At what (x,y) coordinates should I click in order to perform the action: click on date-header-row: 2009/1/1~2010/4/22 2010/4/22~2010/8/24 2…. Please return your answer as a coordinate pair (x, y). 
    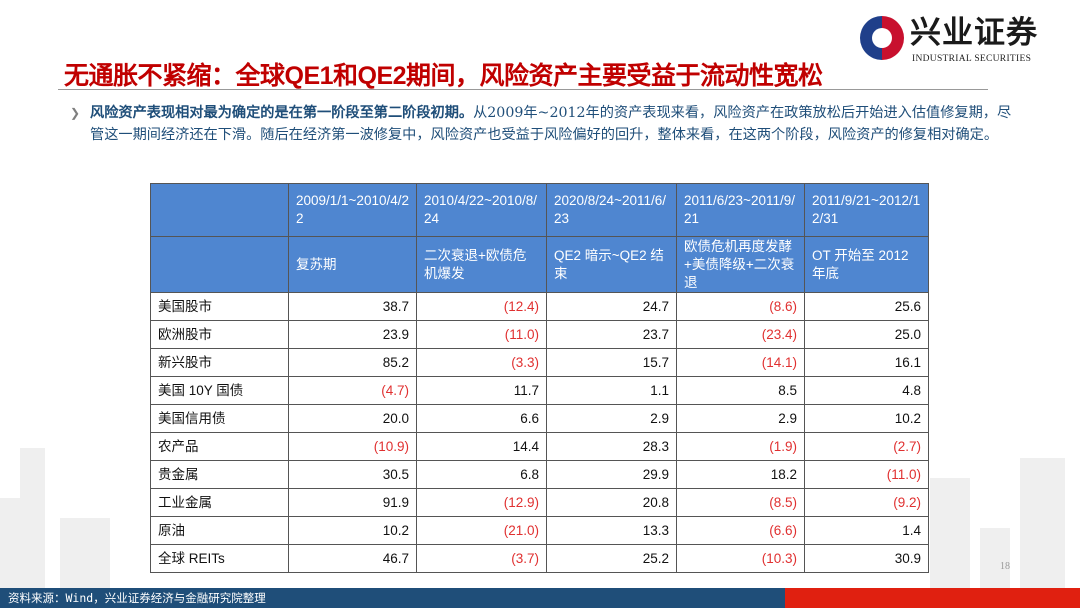
    Looking at the image, I should click on (539, 210).